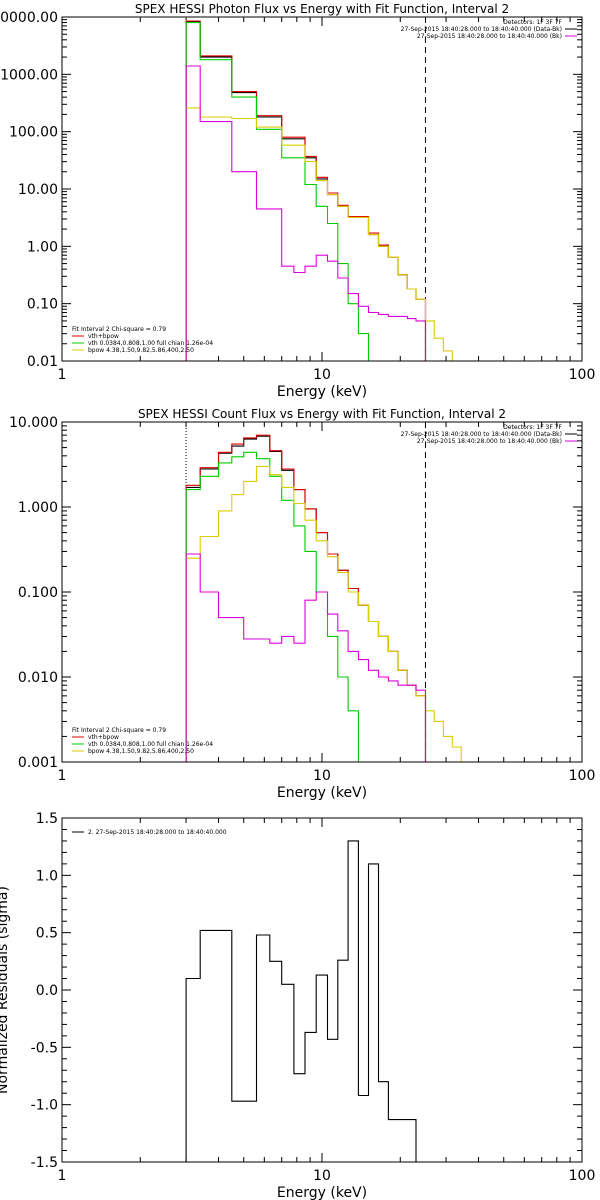  What do you see at coordinates (38, 508) in the screenshot?
I see `y-tick-label: 1.000` at bounding box center [38, 508].